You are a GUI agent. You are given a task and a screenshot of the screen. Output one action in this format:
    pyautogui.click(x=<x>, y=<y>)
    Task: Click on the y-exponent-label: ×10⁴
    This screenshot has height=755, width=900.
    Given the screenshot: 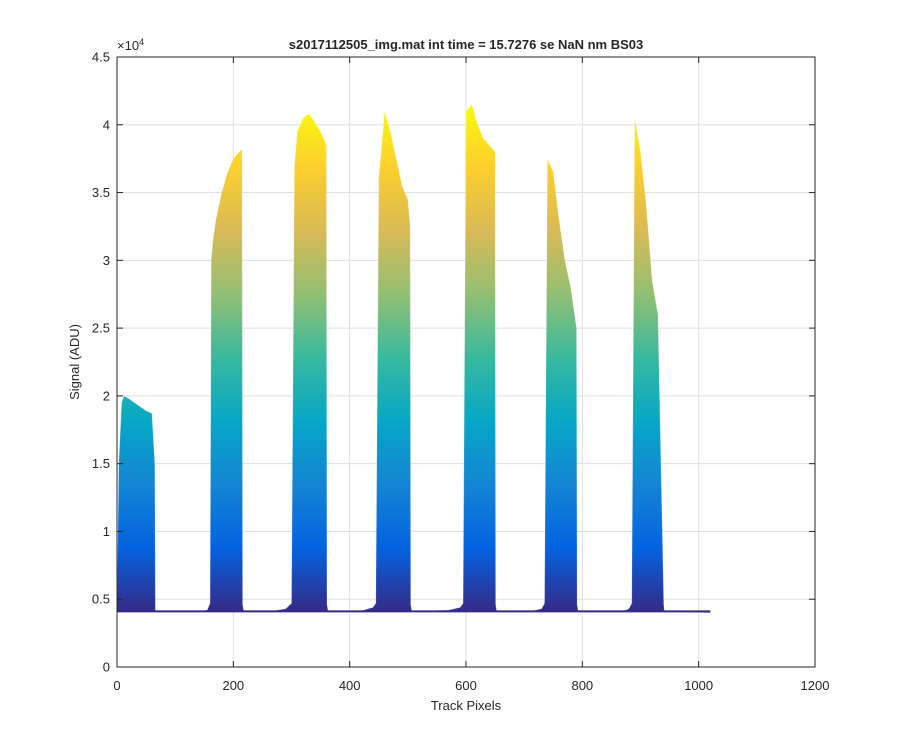 What is the action you would take?
    pyautogui.click(x=130, y=45)
    